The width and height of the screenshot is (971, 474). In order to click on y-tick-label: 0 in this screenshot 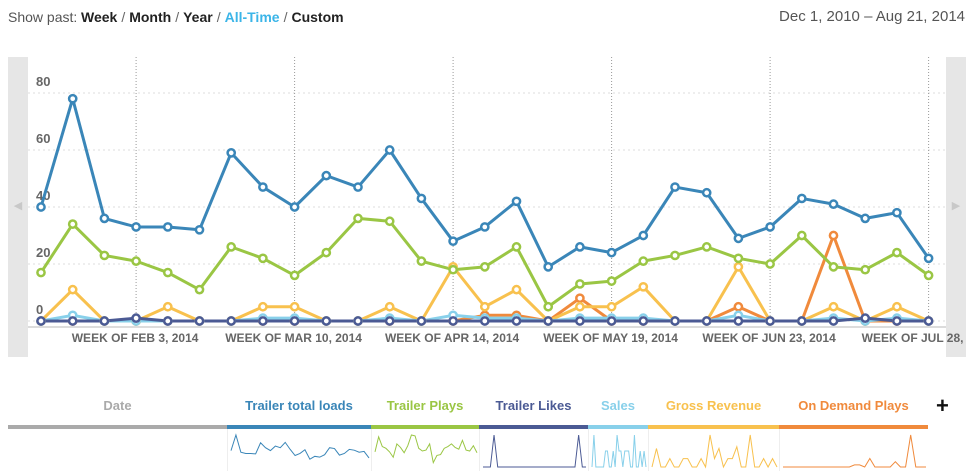, I will do `click(39, 309)`.